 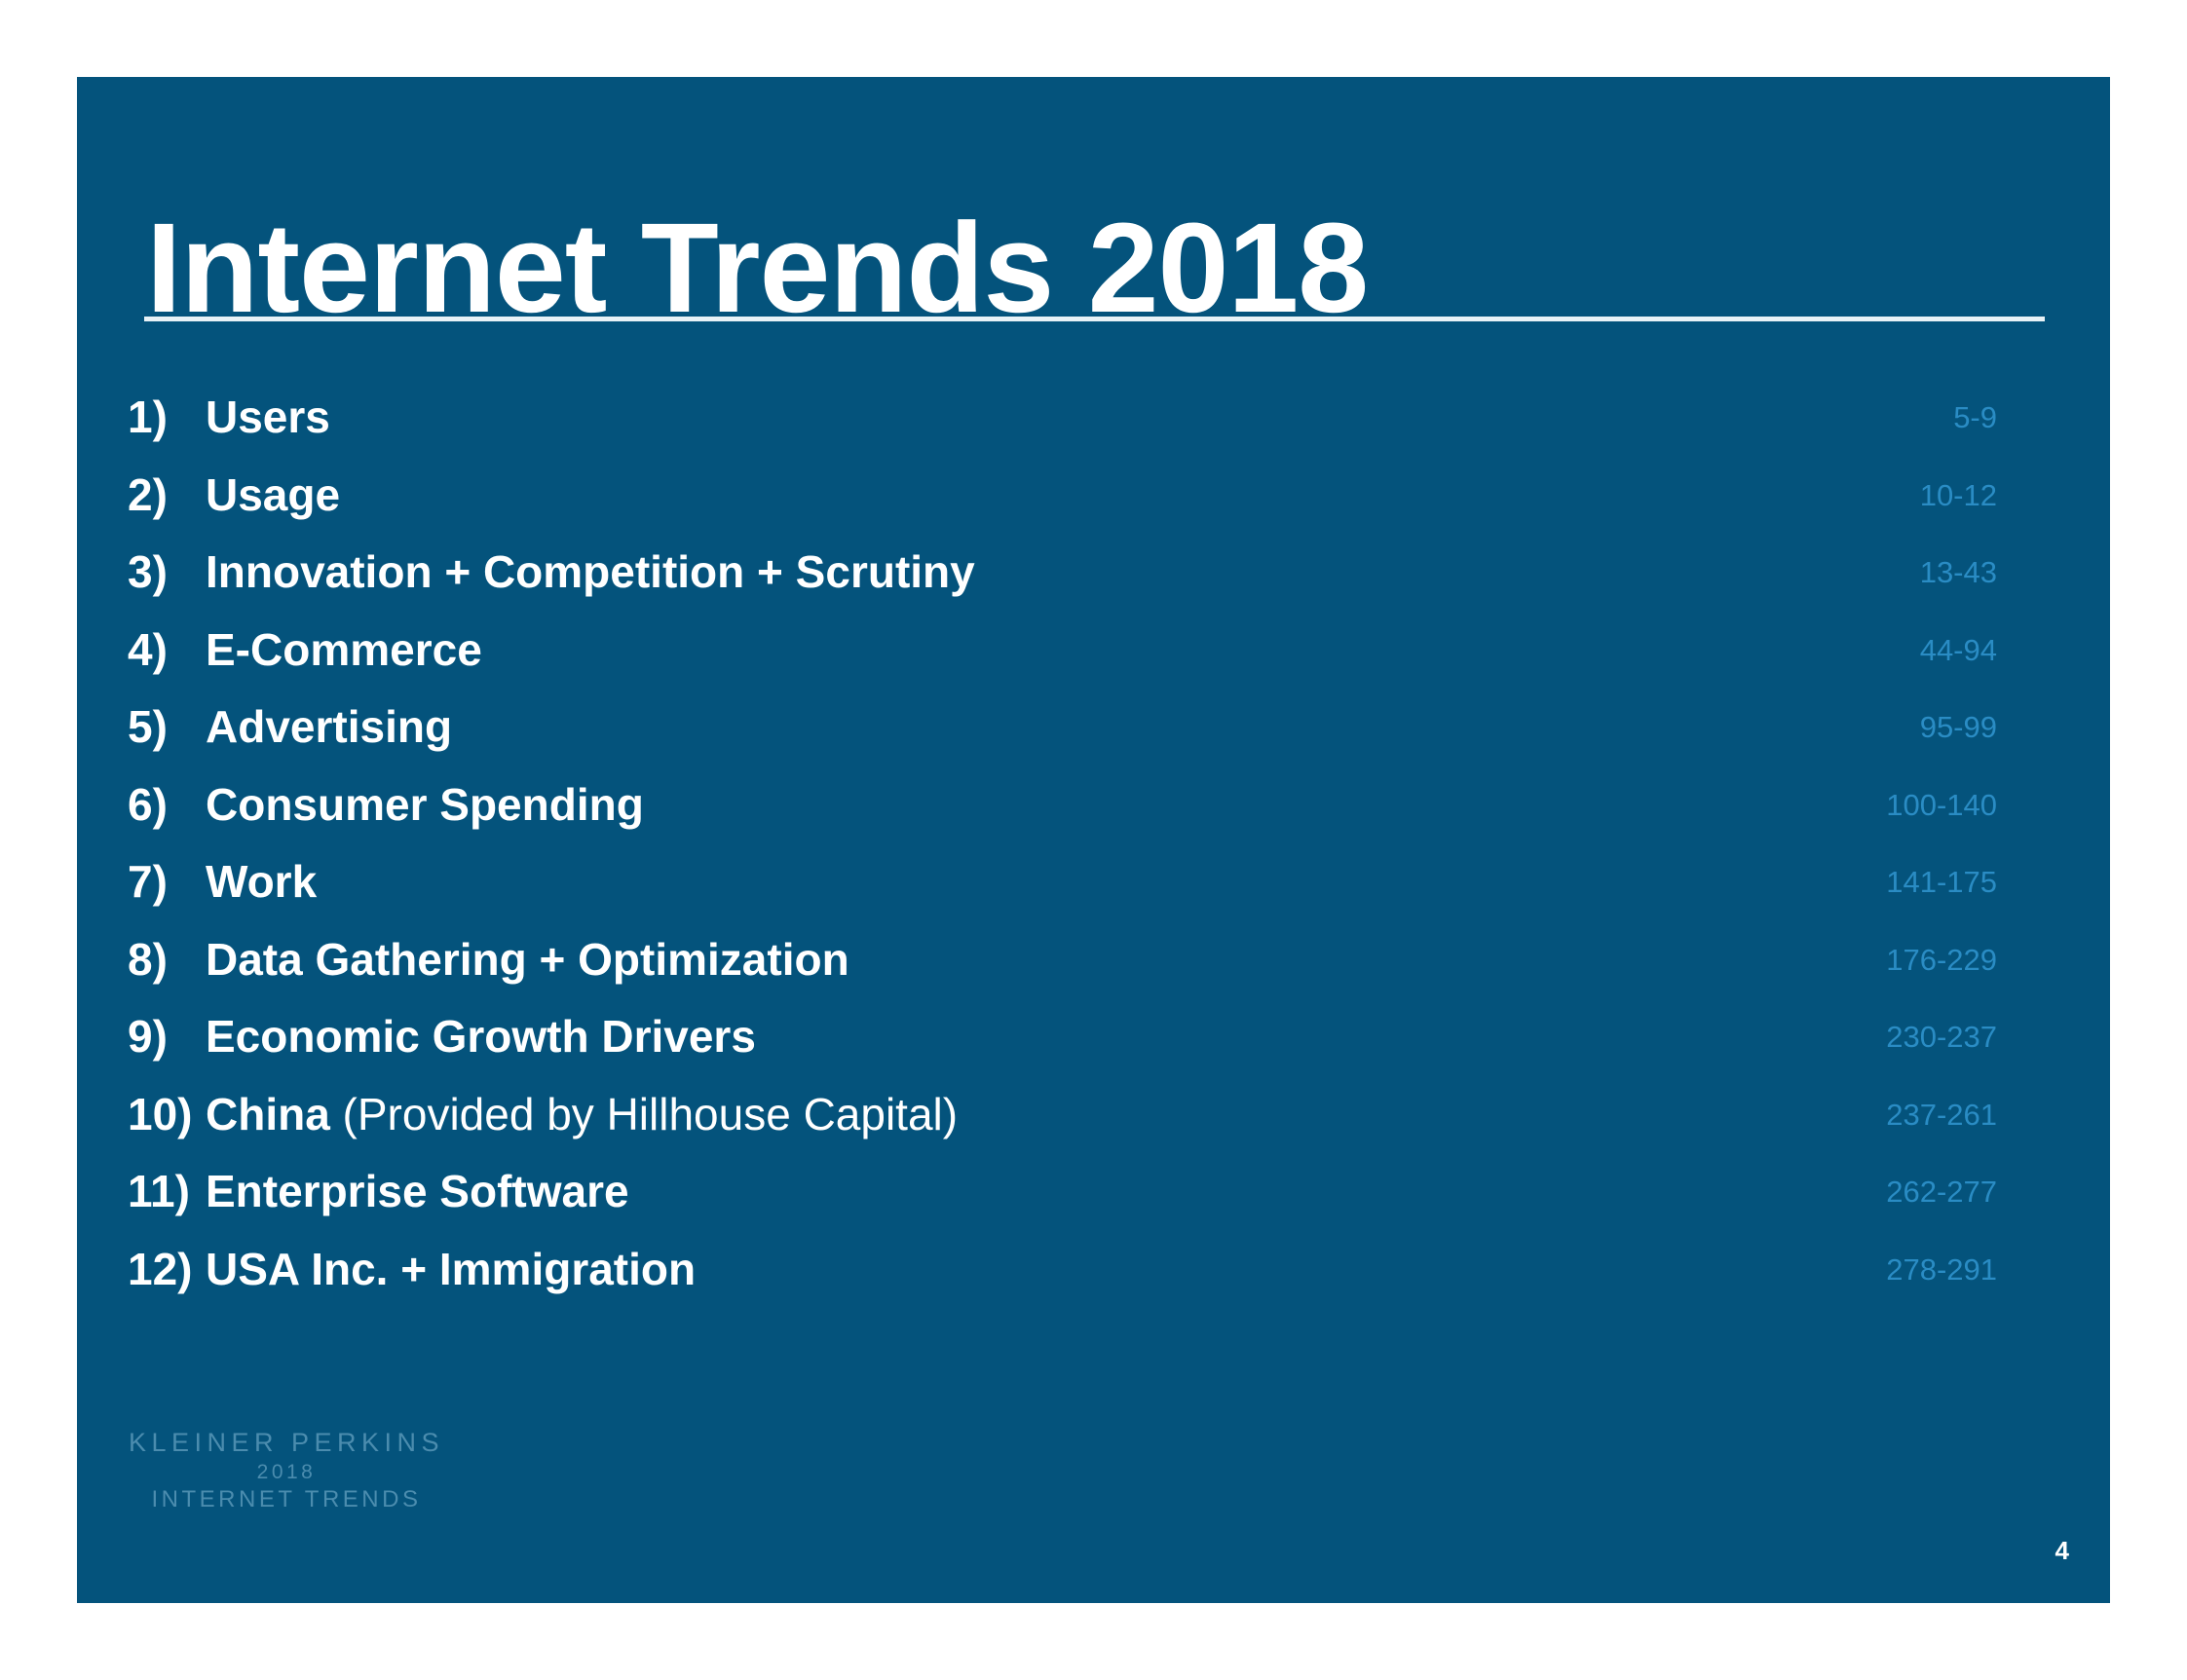 What do you see at coordinates (148, 571) in the screenshot?
I see `toc-item-number: 3)` at bounding box center [148, 571].